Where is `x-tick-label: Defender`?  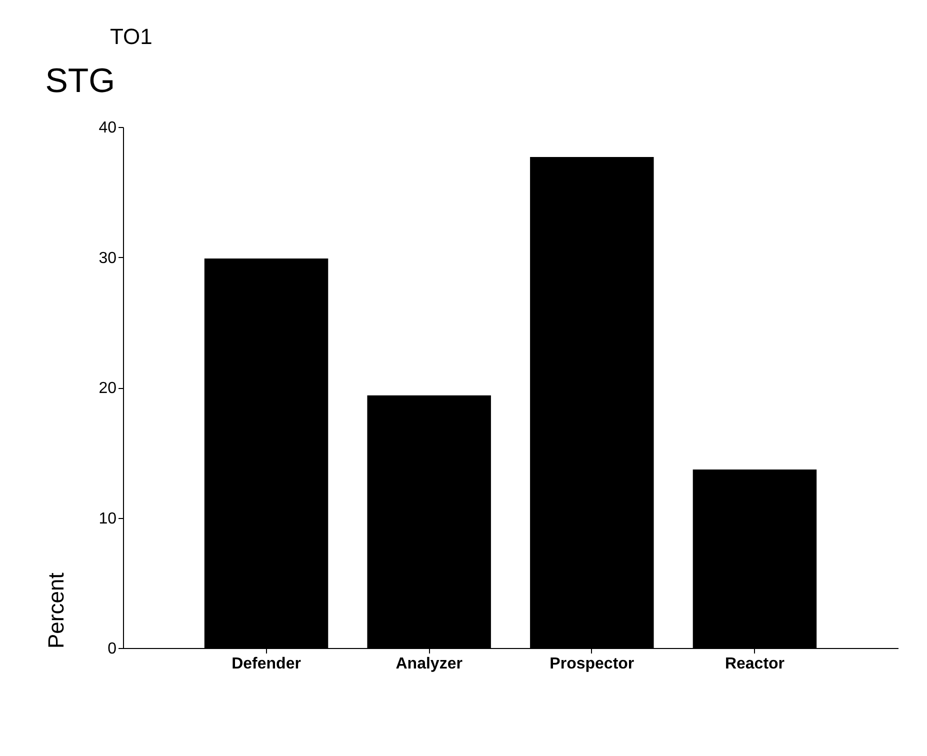 x-tick-label: Defender is located at coordinates (266, 664).